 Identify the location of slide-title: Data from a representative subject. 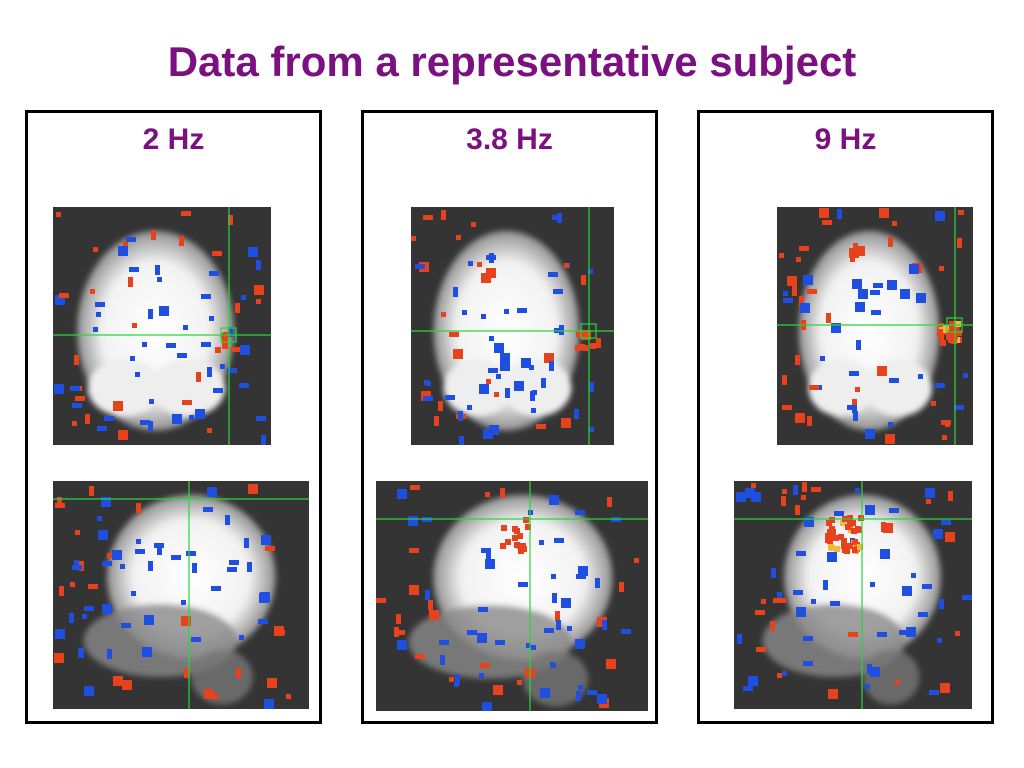
(512, 61).